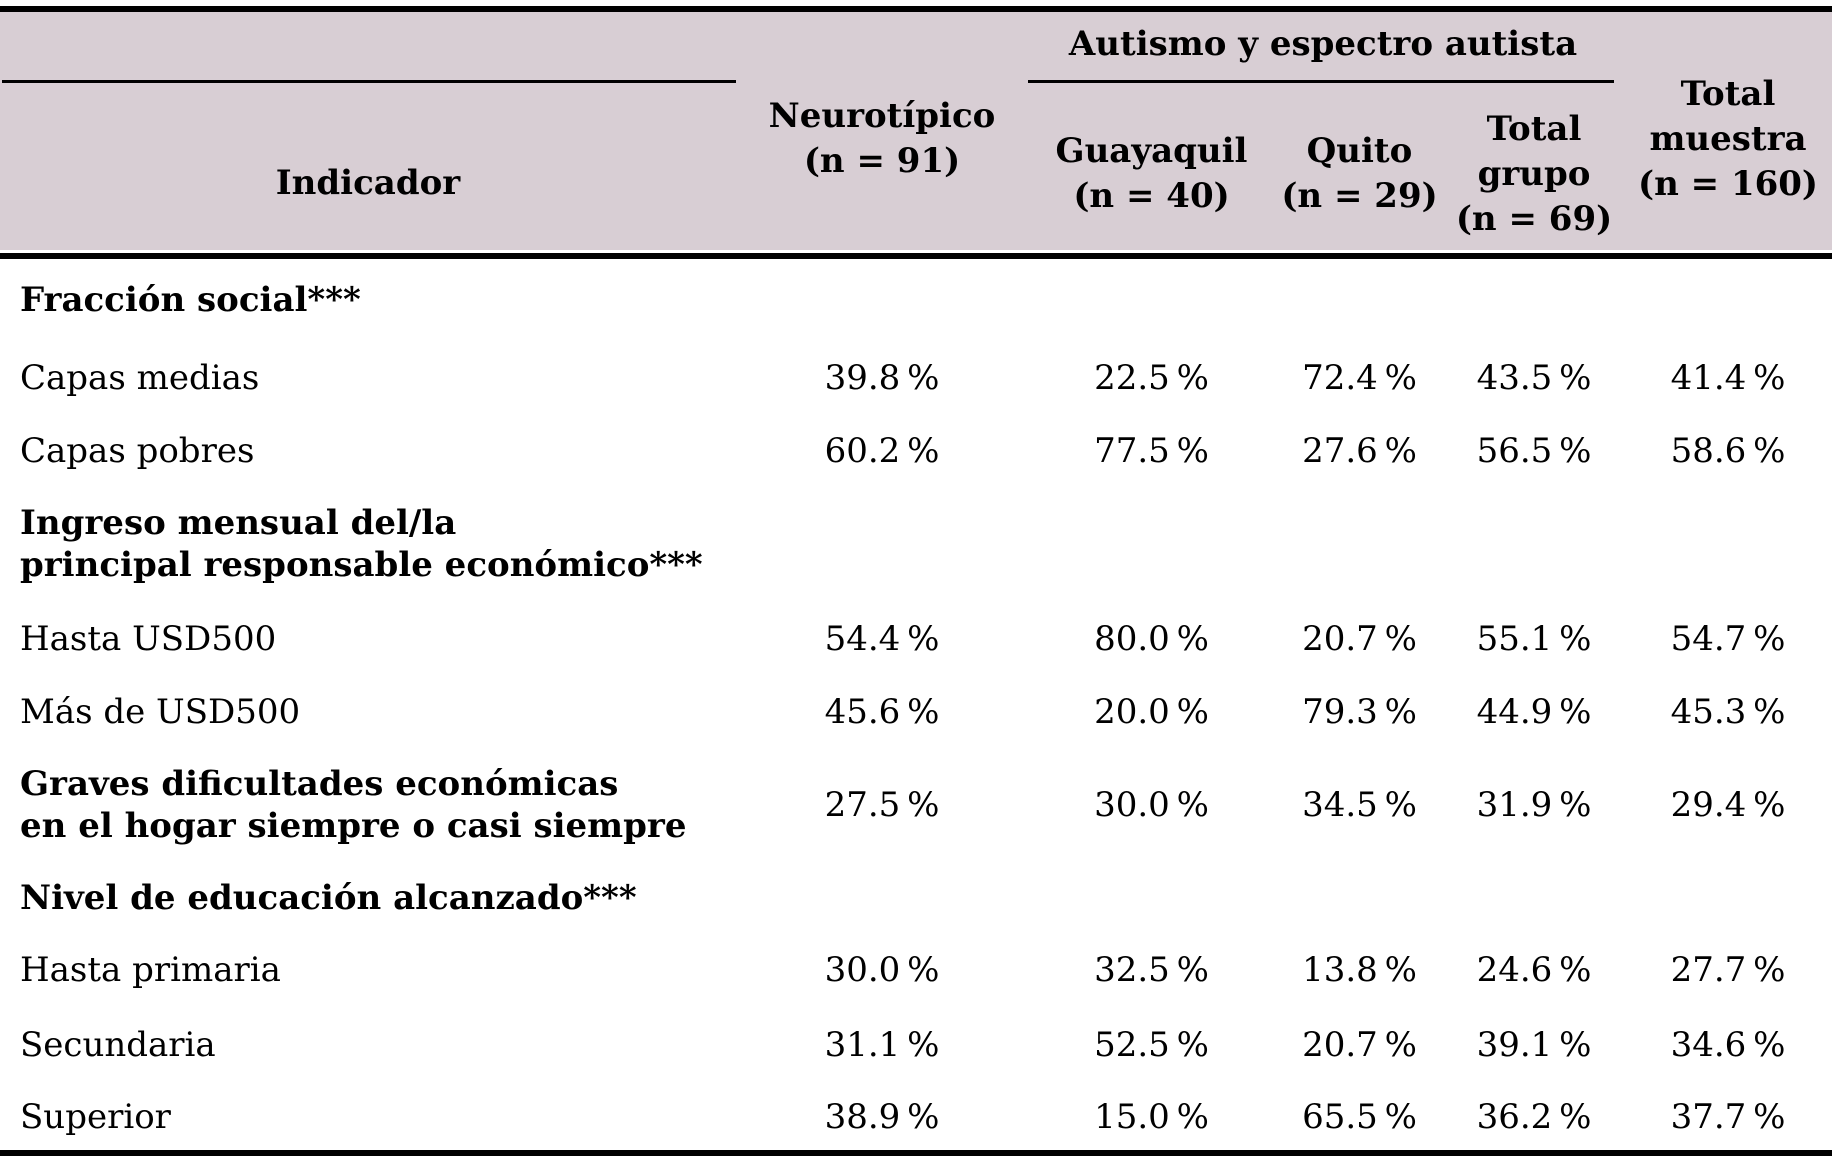  I want to click on row-label: Hasta USD500, so click(148, 638).